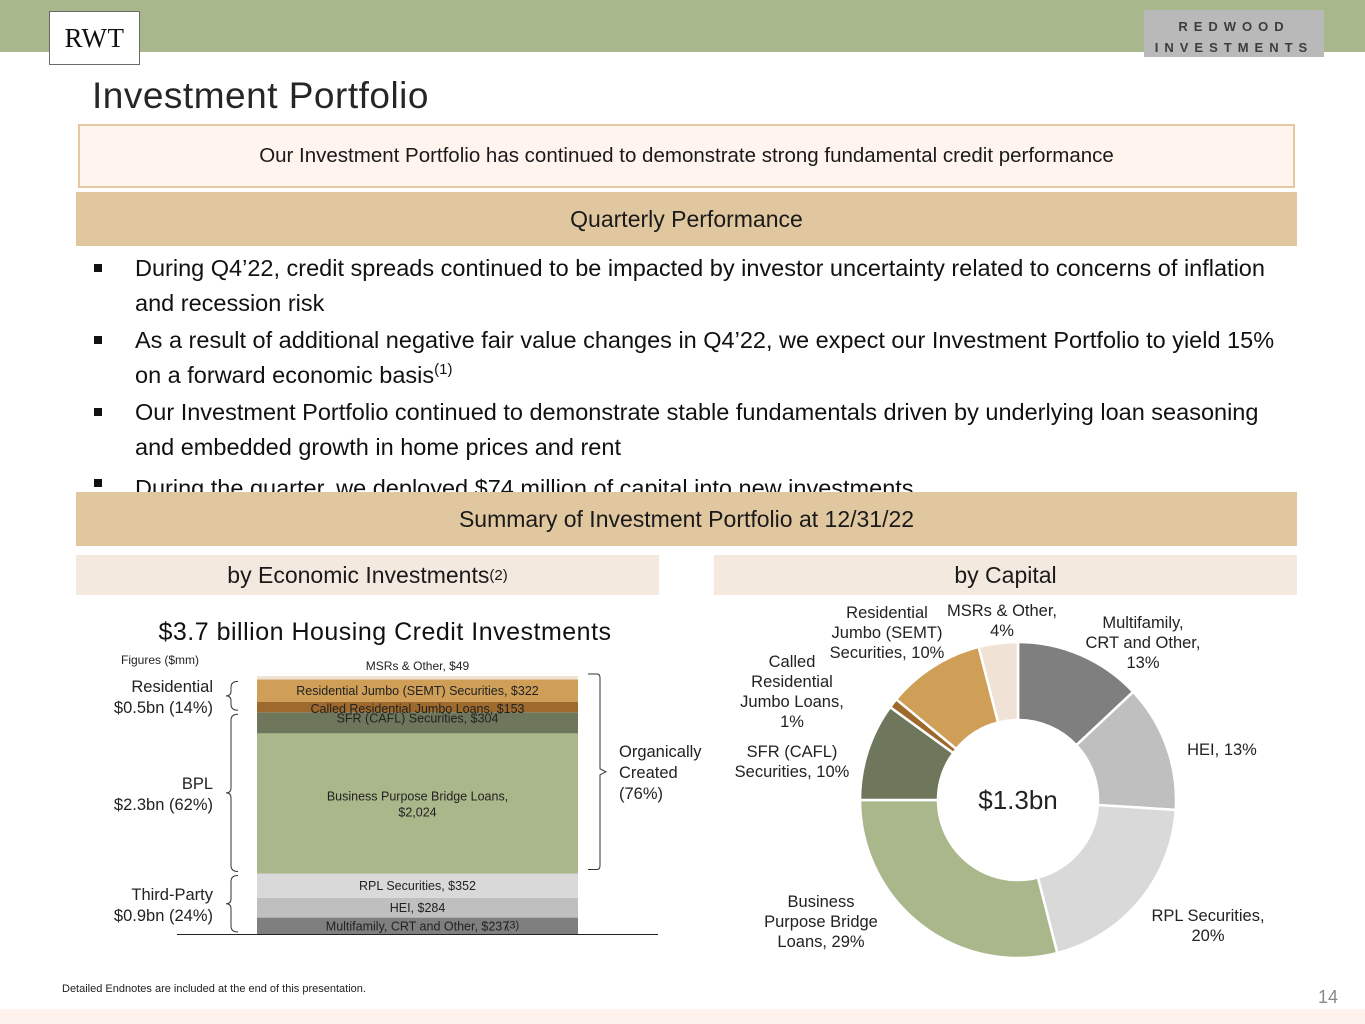 This screenshot has width=1365, height=1024. I want to click on bar-label-note: (3), so click(512, 925).